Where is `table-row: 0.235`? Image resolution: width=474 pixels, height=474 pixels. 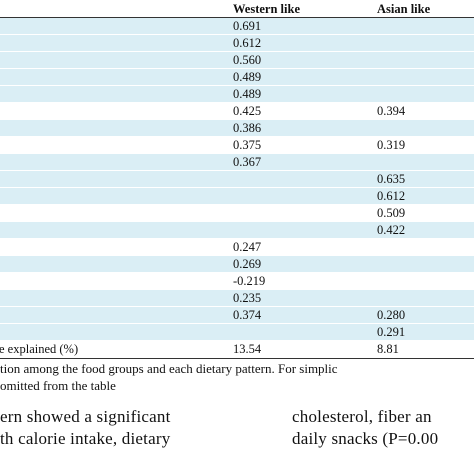 table-row: 0.235 is located at coordinates (237, 298).